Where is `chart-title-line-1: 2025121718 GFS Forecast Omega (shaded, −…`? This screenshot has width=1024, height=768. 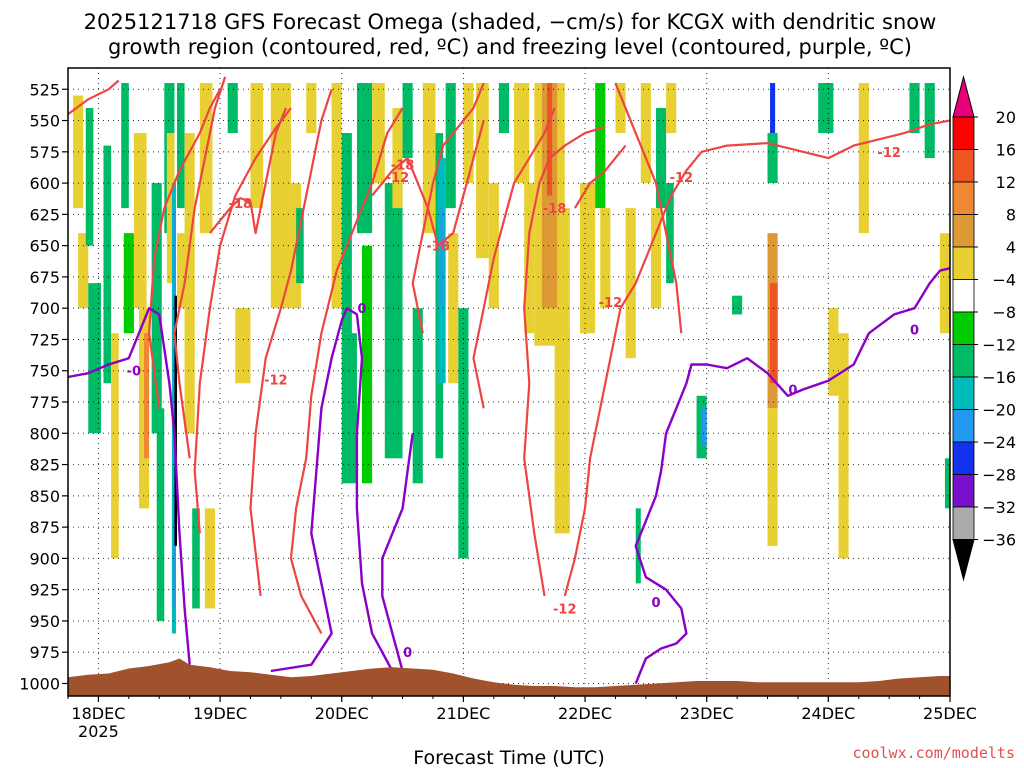 chart-title-line-1: 2025121718 GFS Forecast Omega (shaded, −… is located at coordinates (510, 22).